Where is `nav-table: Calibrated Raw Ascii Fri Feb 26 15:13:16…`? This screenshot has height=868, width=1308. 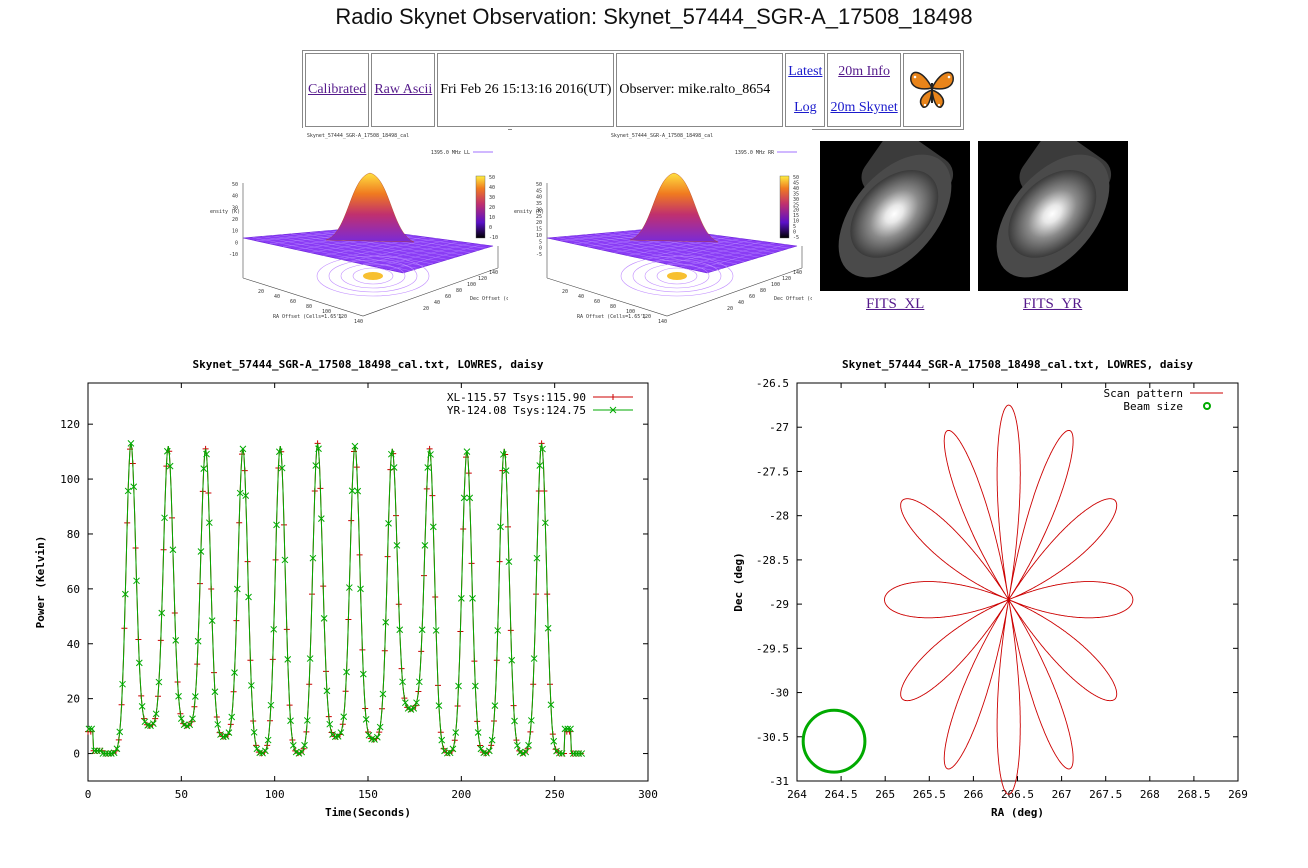
nav-table: Calibrated Raw Ascii Fri Feb 26 15:13:16… is located at coordinates (633, 90).